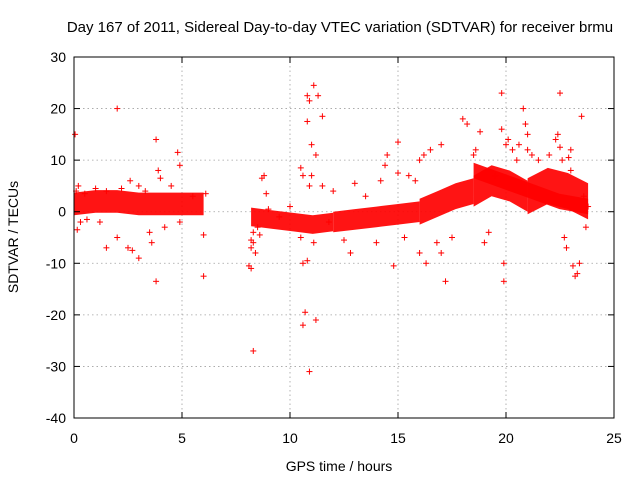  What do you see at coordinates (614, 438) in the screenshot?
I see `x-tick-label: 25` at bounding box center [614, 438].